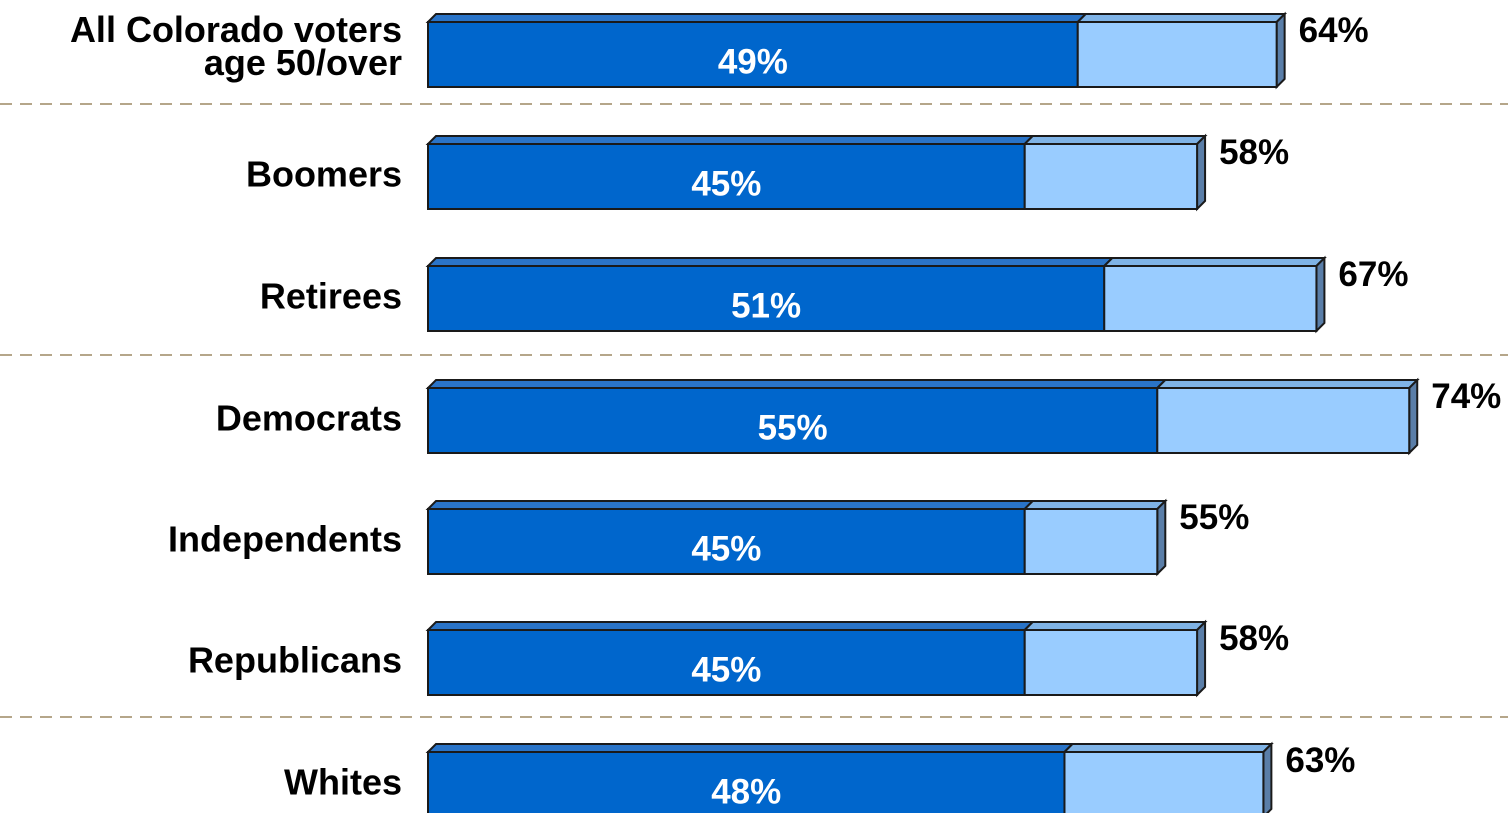 The image size is (1508, 818). Describe the element at coordinates (766, 306) in the screenshot. I see `bar-value-label: 51%` at that location.